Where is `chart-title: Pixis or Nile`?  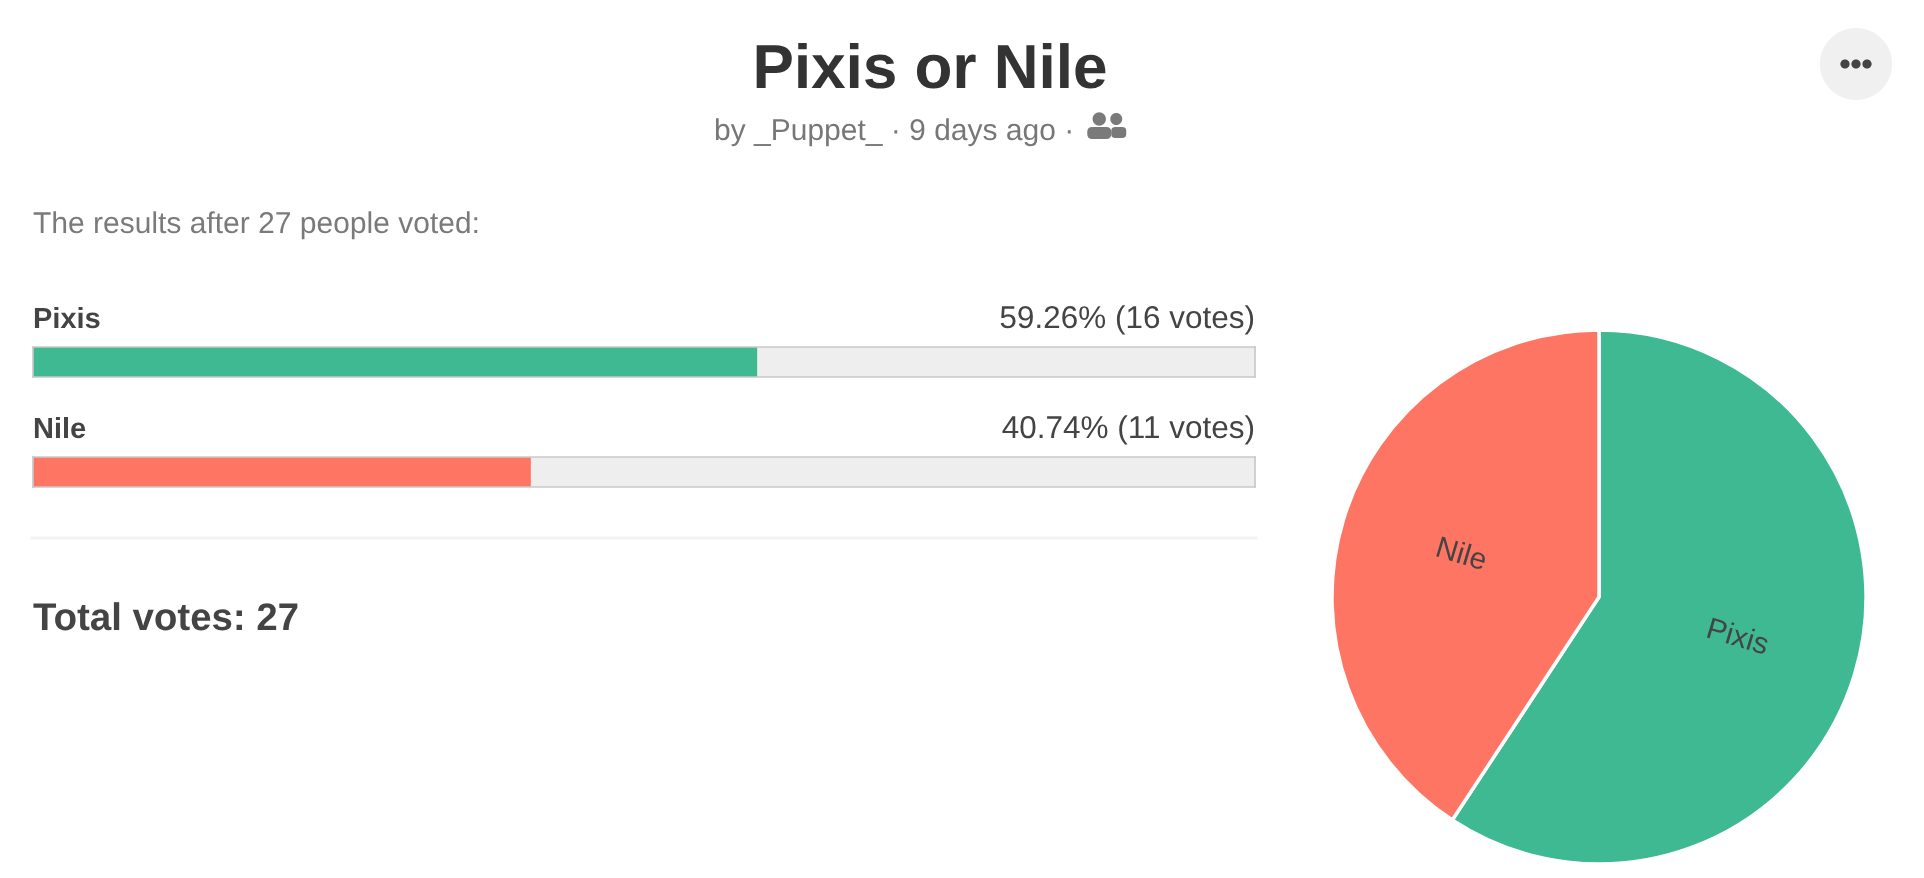 chart-title: Pixis or Nile is located at coordinates (931, 66).